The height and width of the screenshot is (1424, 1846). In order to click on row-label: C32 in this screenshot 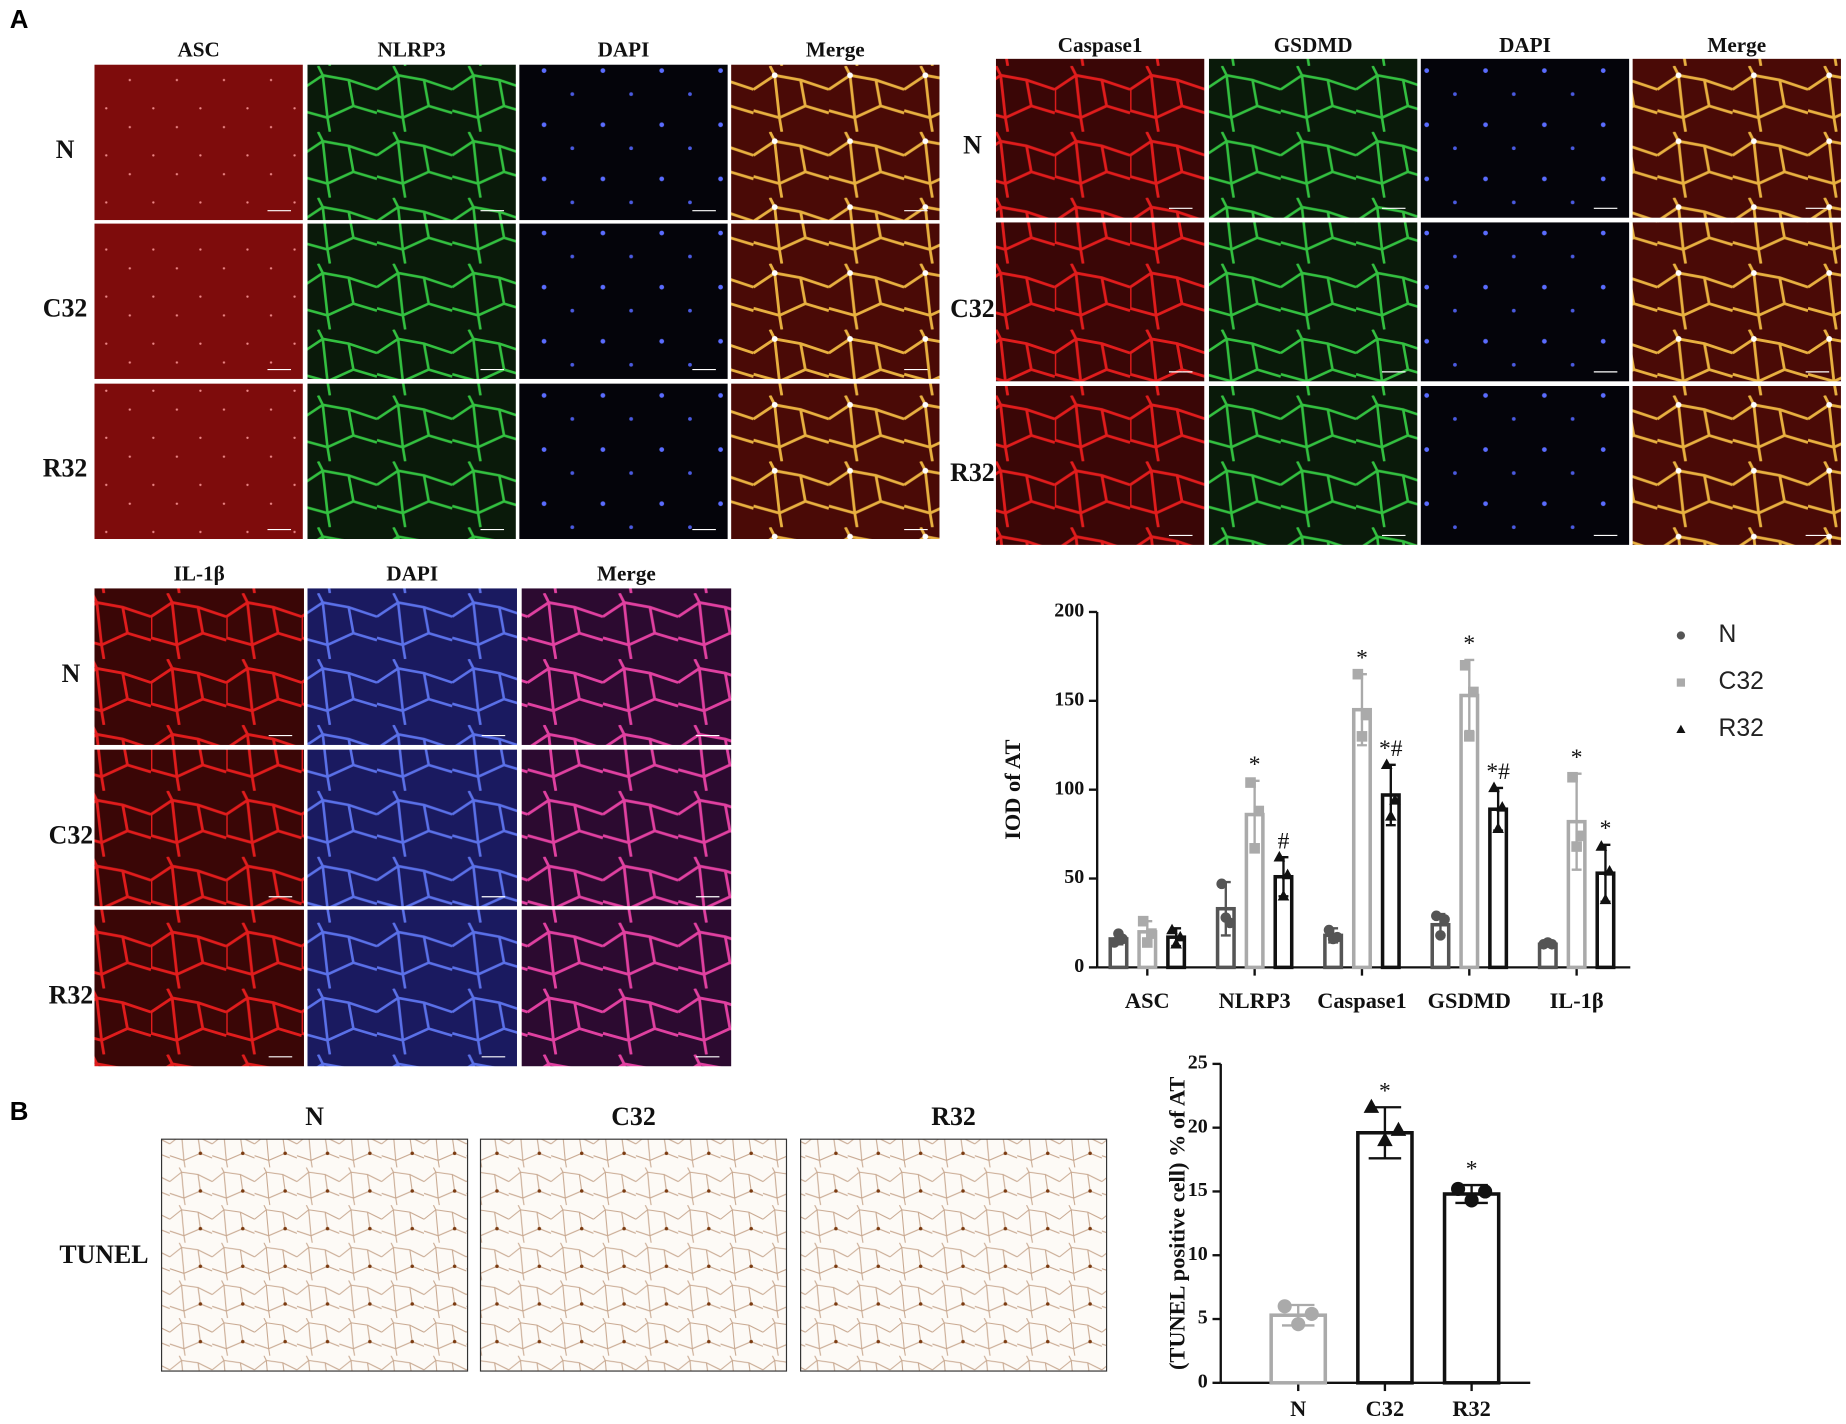, I will do `click(71, 834)`.